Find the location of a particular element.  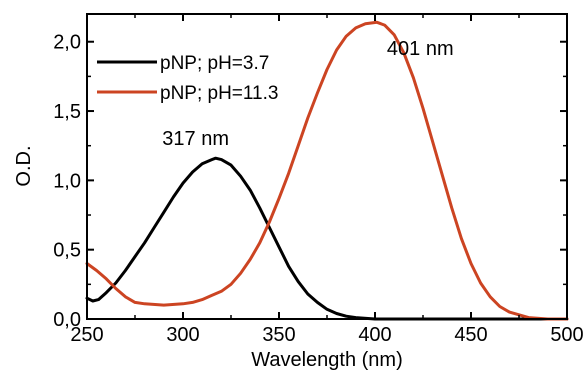

x-tick-label: 450 is located at coordinates (470, 335).